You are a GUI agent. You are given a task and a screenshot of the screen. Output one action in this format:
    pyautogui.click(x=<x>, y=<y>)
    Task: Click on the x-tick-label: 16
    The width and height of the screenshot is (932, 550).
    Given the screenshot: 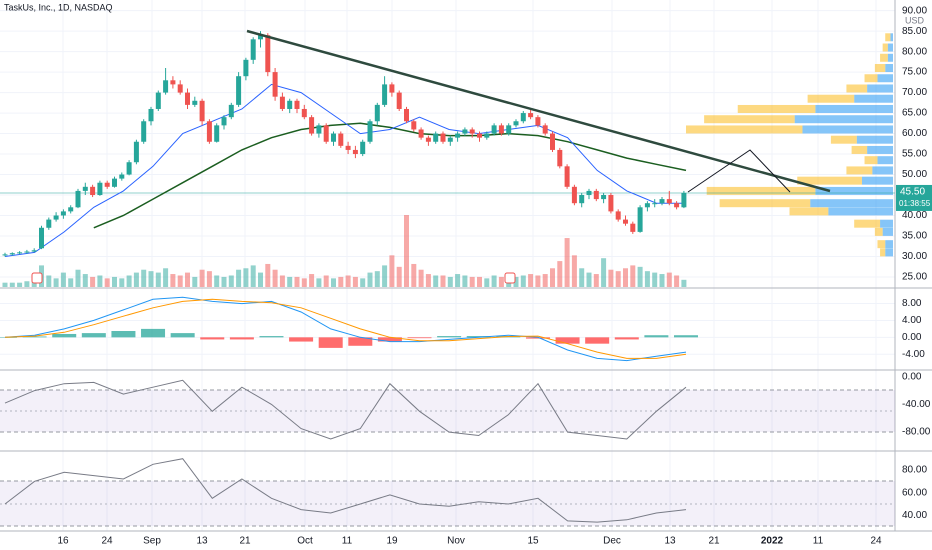 What is the action you would take?
    pyautogui.click(x=63, y=541)
    